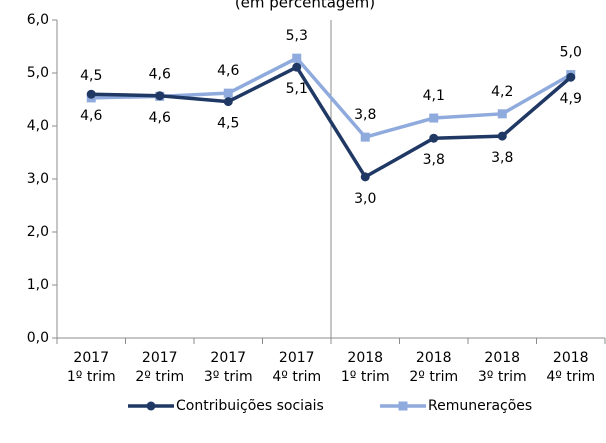 Image resolution: width=606 pixels, height=443 pixels. Describe the element at coordinates (570, 367) in the screenshot. I see `x-tick-label: 2018 4º trim` at that location.